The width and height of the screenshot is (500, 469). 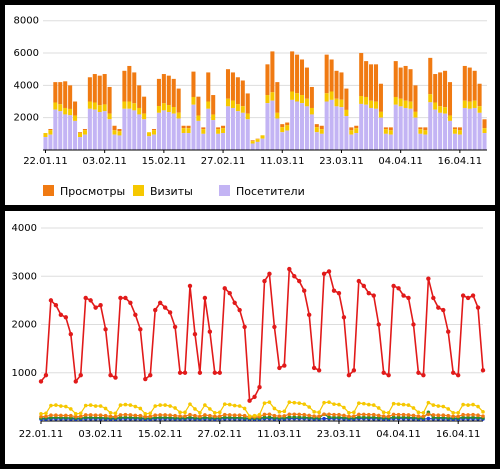 What do you see at coordinates (26, 21) in the screenshot?
I see `y-tick-label: 8000` at bounding box center [26, 21].